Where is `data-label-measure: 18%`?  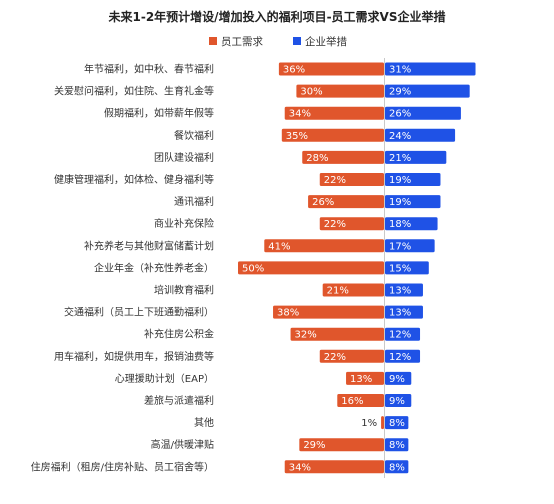 data-label-measure: 18% is located at coordinates (400, 224).